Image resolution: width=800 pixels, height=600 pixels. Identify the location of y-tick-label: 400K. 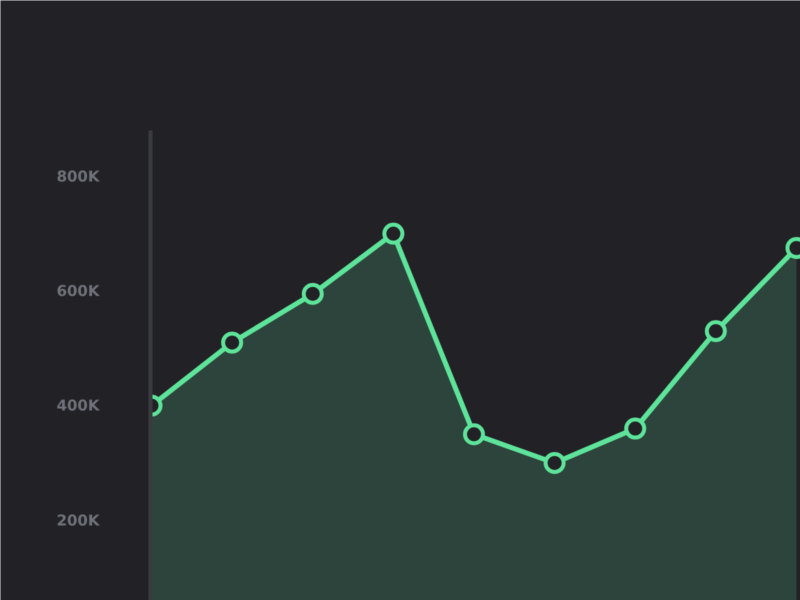
(78, 405).